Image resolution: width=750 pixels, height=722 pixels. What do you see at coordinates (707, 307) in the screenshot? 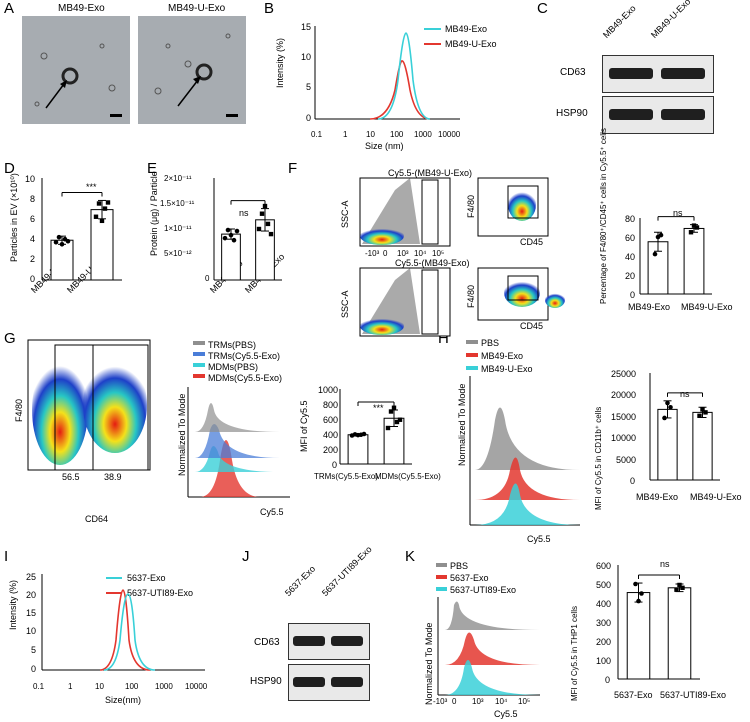
I see `f-cat-2: MB49-U-Exo` at bounding box center [707, 307].